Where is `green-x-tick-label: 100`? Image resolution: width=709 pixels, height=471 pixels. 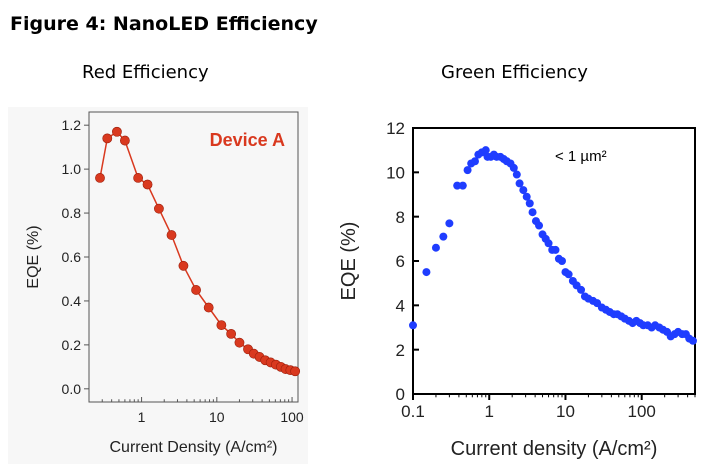 green-x-tick-label: 100 is located at coordinates (642, 411).